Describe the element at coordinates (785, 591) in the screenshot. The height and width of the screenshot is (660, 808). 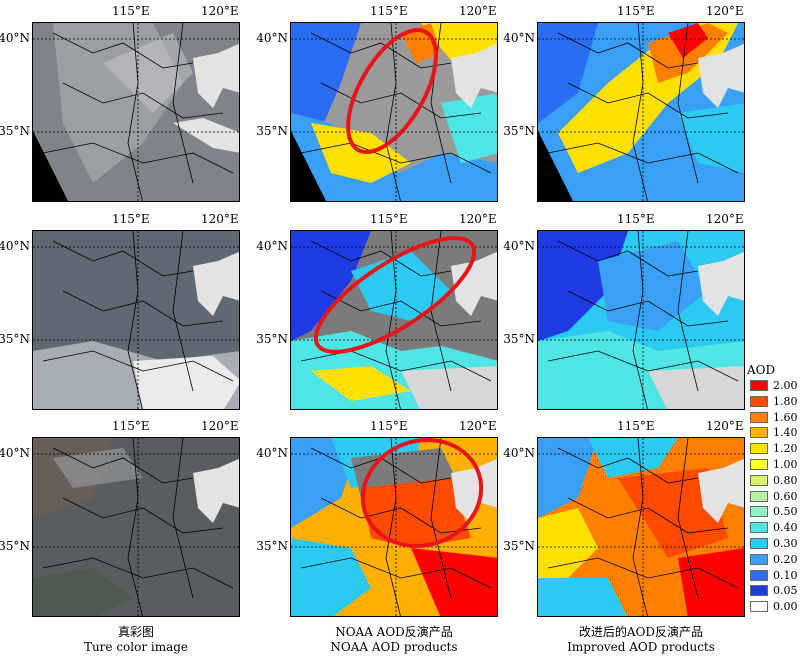
I see `legend-value: 0.05` at that location.